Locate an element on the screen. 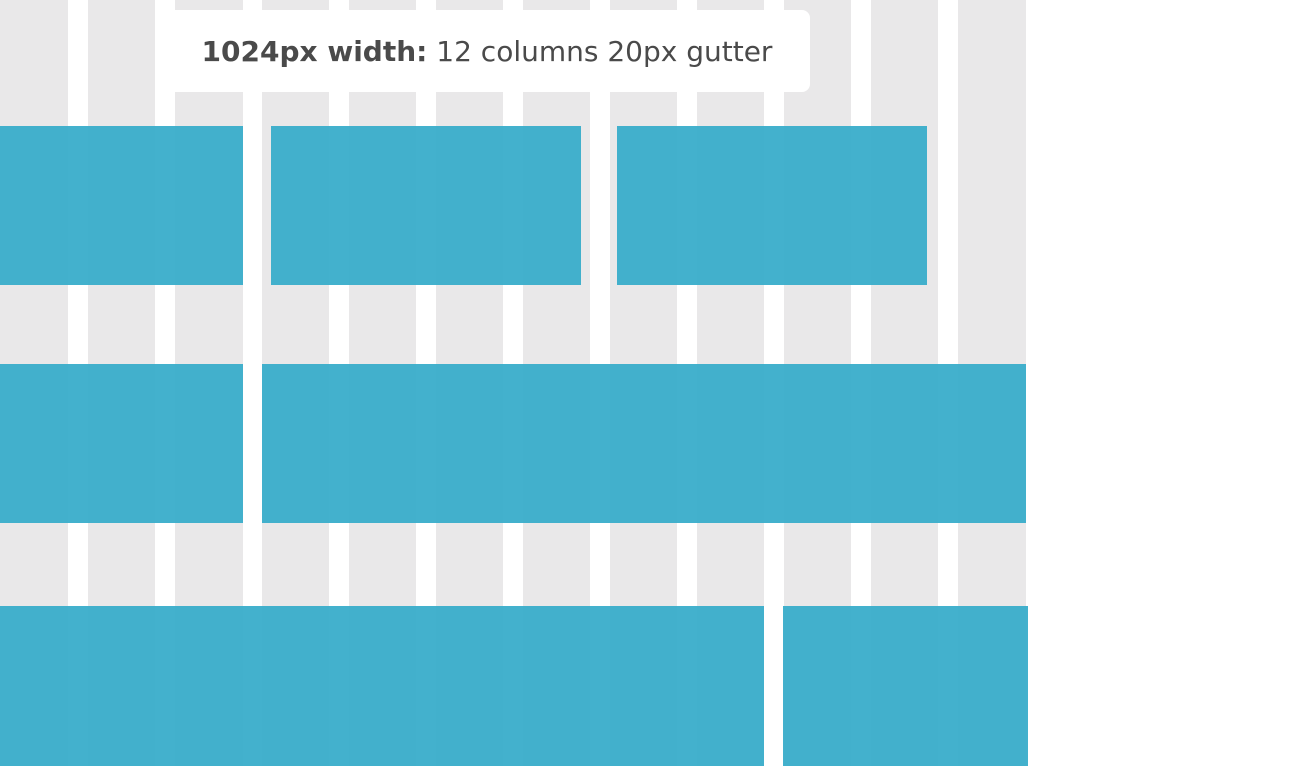 Image resolution: width=1300 pixels, height=766 pixels. label: 1024px width: 12 columns 20px gutter is located at coordinates (487, 51).